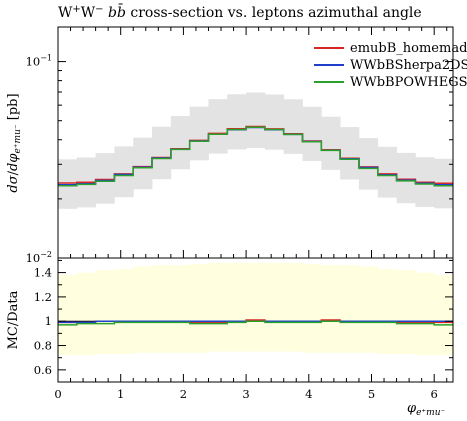 The height and width of the screenshot is (421, 467). I want to click on x-axis-label: φe⁺mu⁻, so click(426, 409).